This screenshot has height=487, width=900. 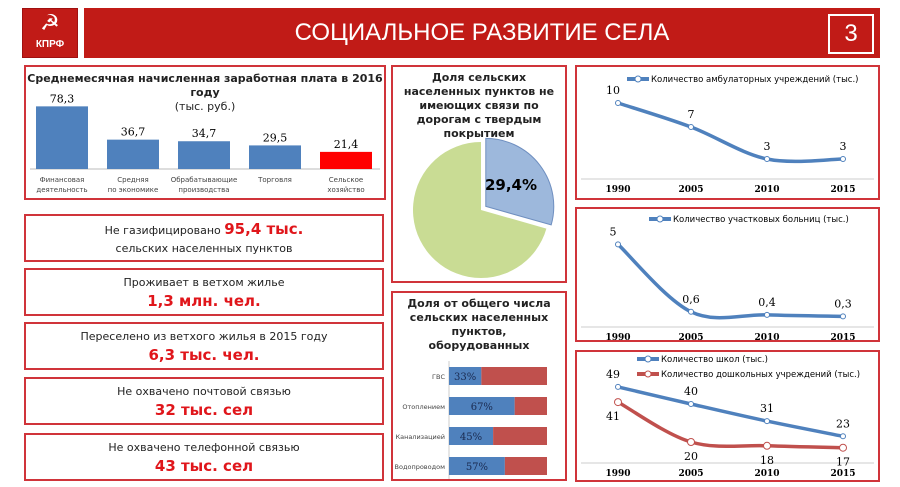 What do you see at coordinates (613, 416) in the screenshot?
I see `data-label: 41` at bounding box center [613, 416].